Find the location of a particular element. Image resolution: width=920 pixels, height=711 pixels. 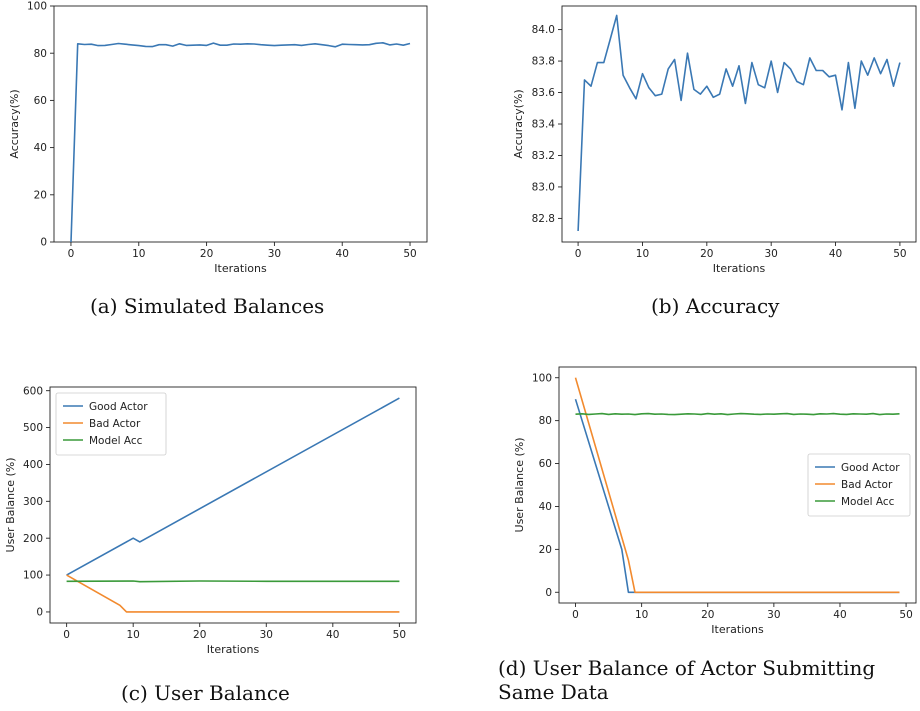

y-tick-label: 400 is located at coordinates (33, 465).